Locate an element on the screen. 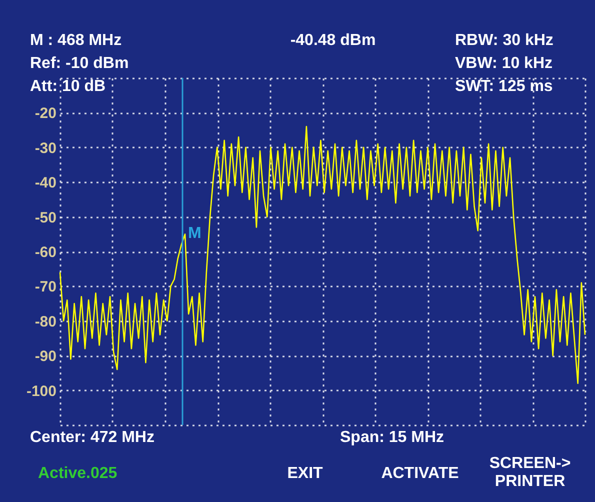  y-tick-label: -20 is located at coordinates (45, 113).